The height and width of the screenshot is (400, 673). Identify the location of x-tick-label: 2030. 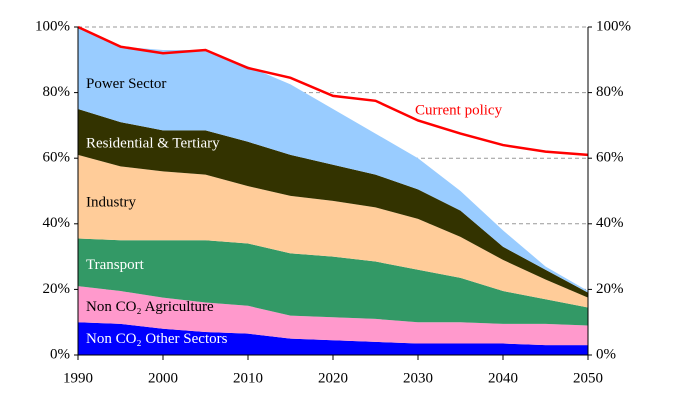
(418, 378).